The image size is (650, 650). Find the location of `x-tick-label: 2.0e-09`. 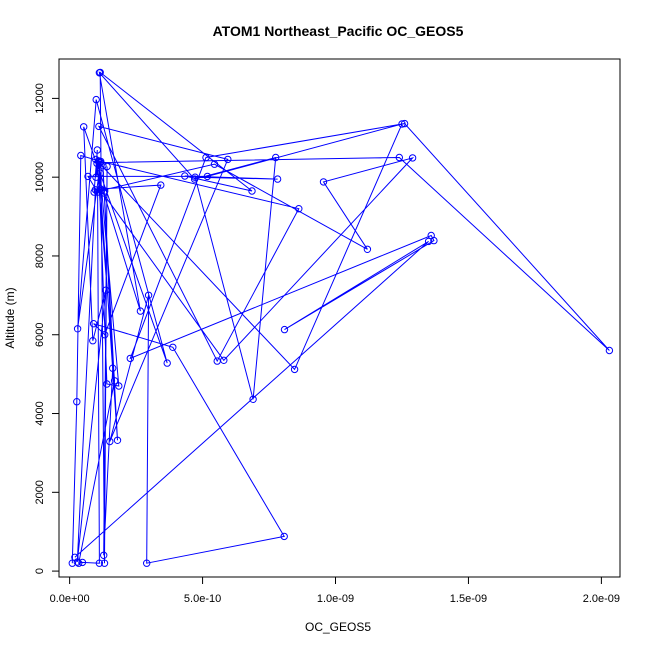

x-tick-label: 2.0e-09 is located at coordinates (601, 599).